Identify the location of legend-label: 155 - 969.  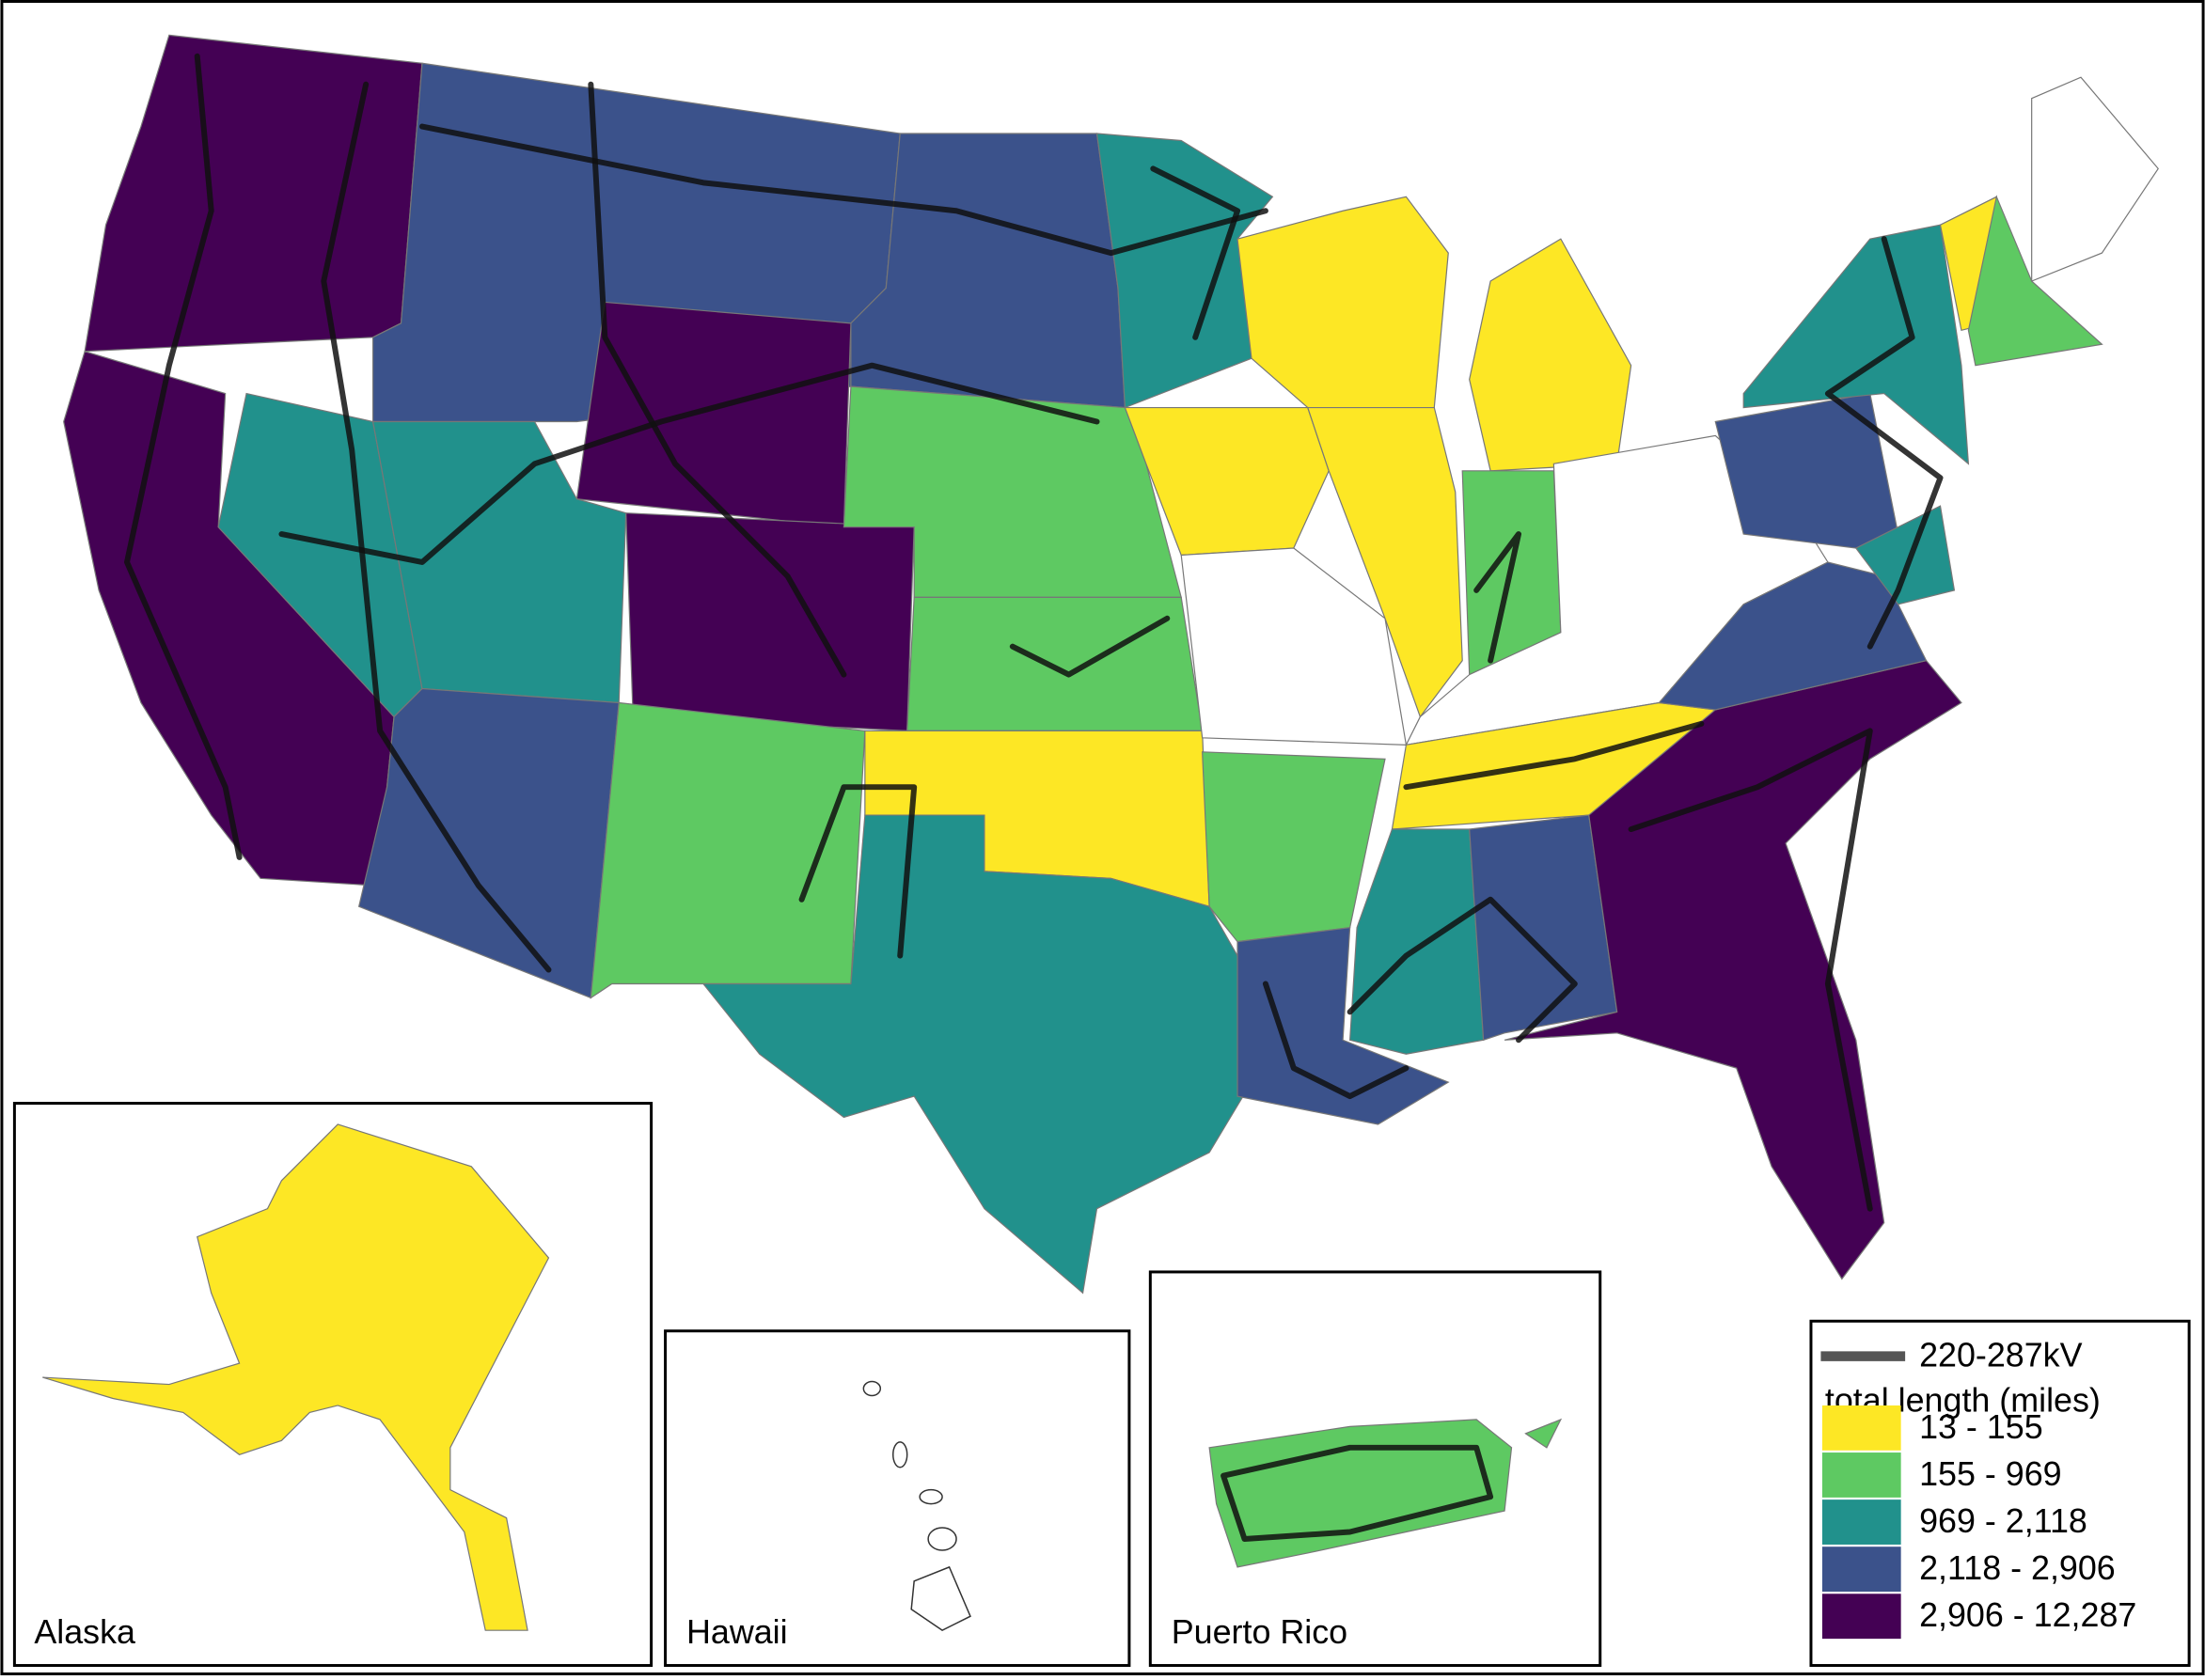
(1990, 1474).